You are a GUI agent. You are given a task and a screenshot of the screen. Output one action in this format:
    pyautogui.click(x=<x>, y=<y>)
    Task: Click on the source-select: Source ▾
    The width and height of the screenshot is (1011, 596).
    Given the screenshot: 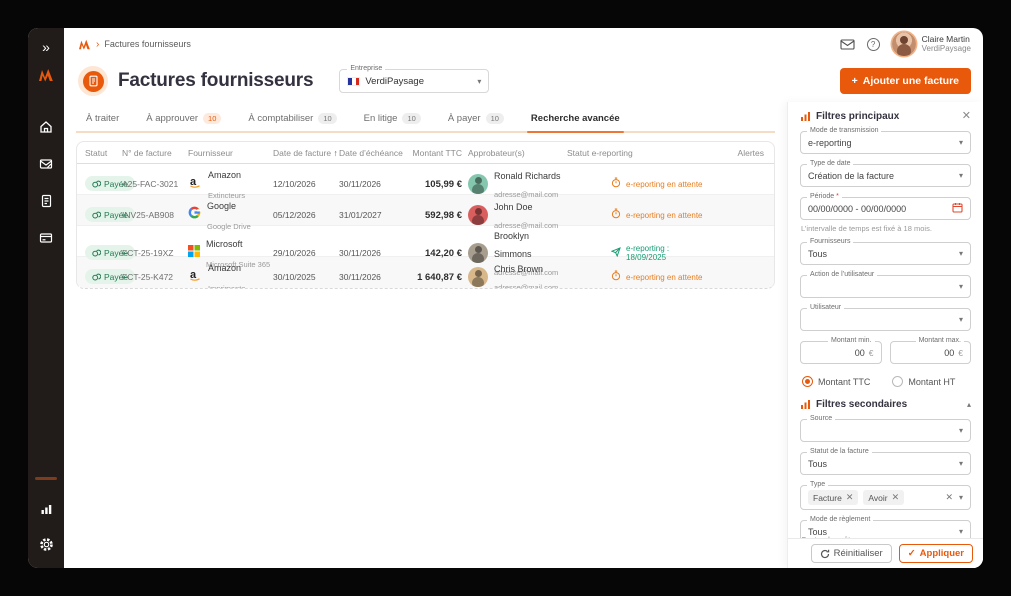 What is the action you would take?
    pyautogui.click(x=885, y=428)
    